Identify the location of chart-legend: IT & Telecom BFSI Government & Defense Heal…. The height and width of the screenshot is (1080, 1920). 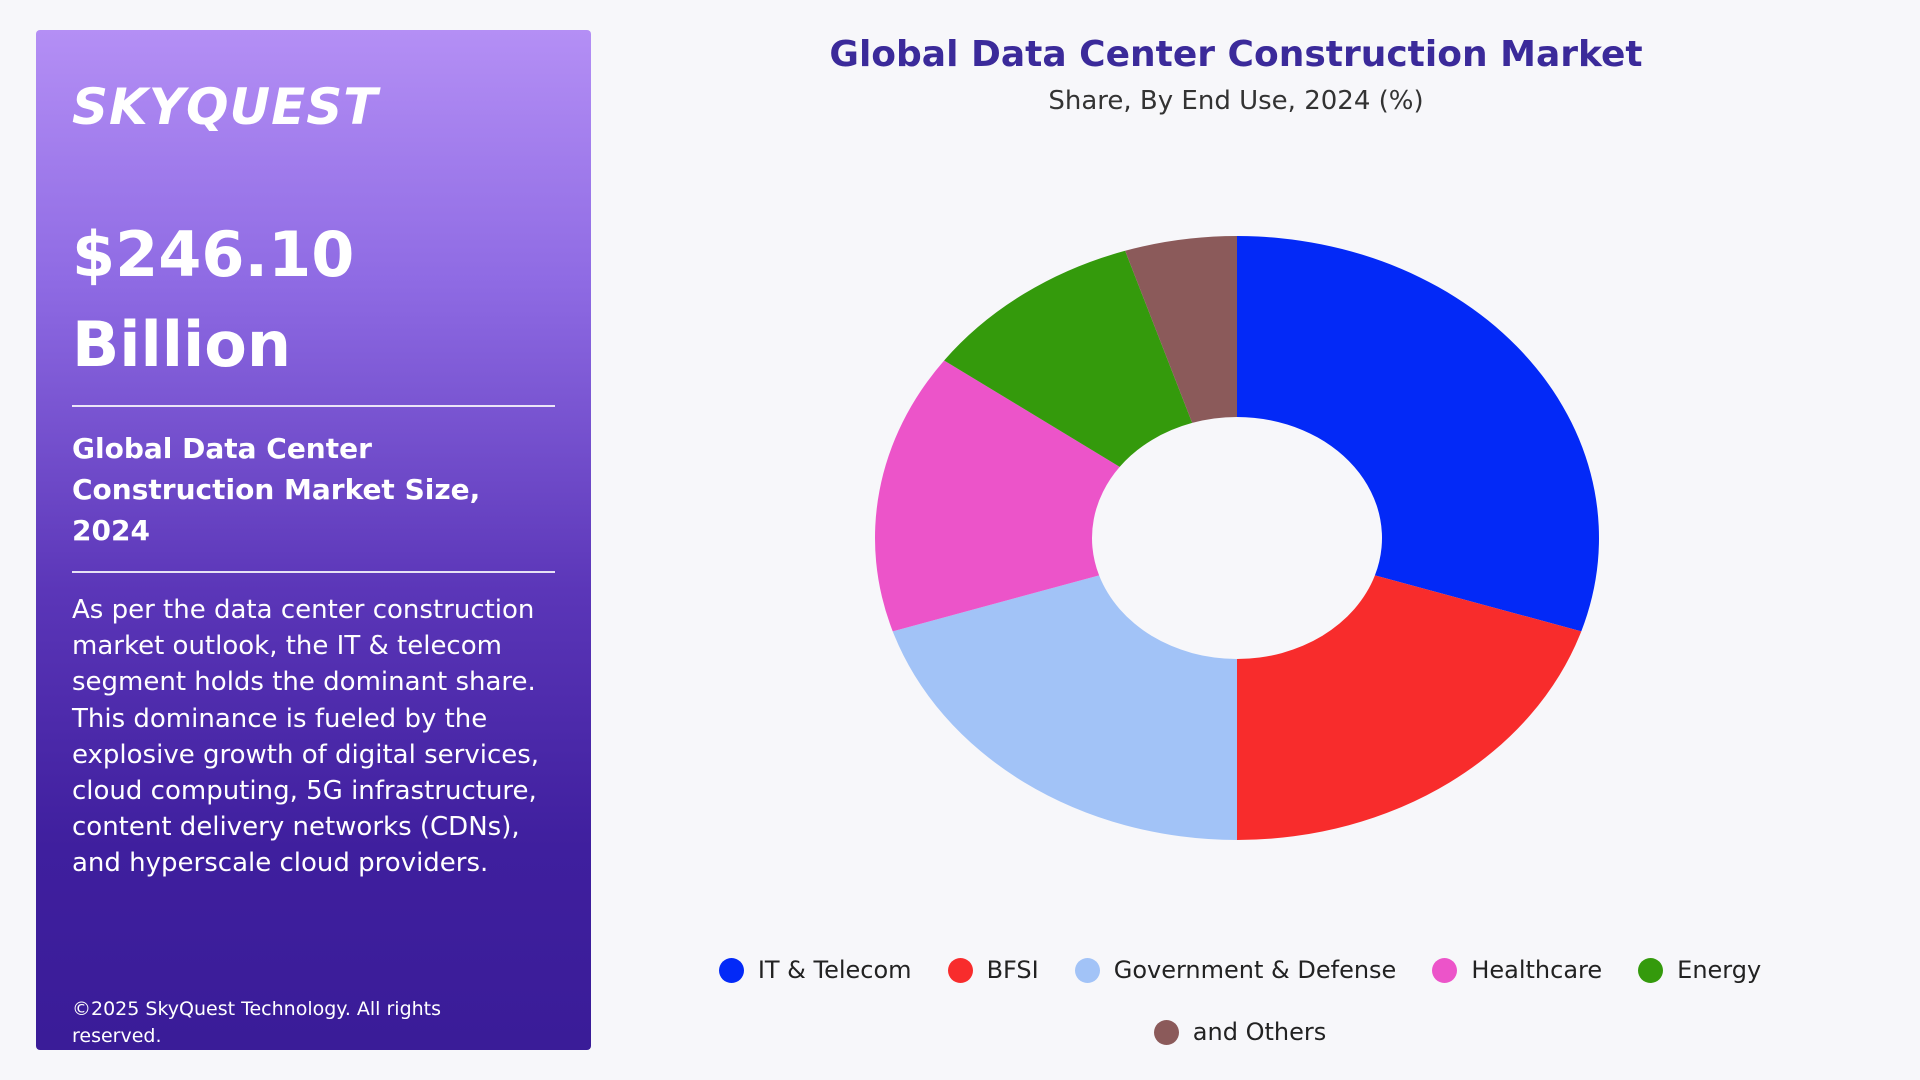
(1240, 970).